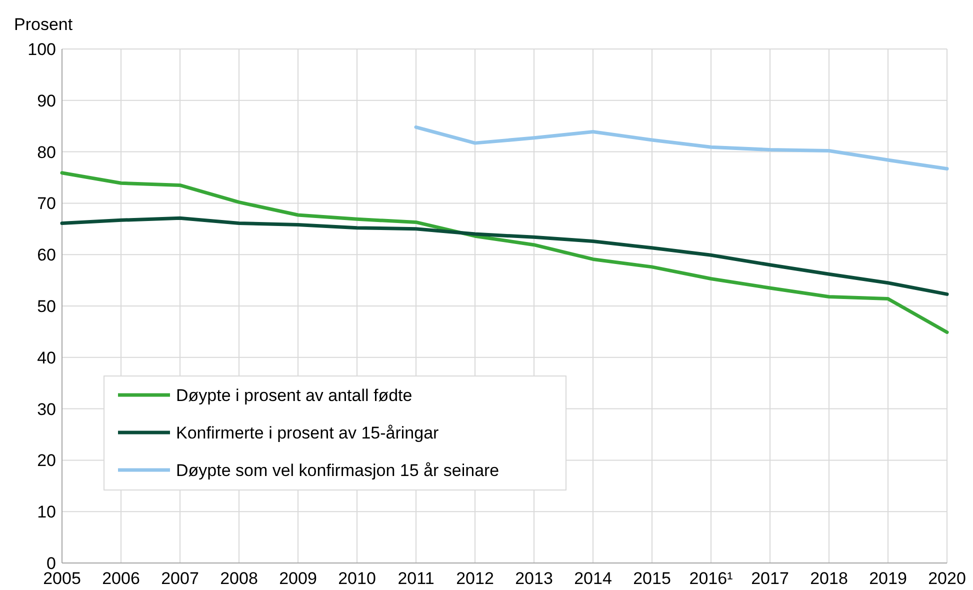 This screenshot has height=590, width=973. What do you see at coordinates (46, 204) in the screenshot?
I see `y-tick-label: 70` at bounding box center [46, 204].